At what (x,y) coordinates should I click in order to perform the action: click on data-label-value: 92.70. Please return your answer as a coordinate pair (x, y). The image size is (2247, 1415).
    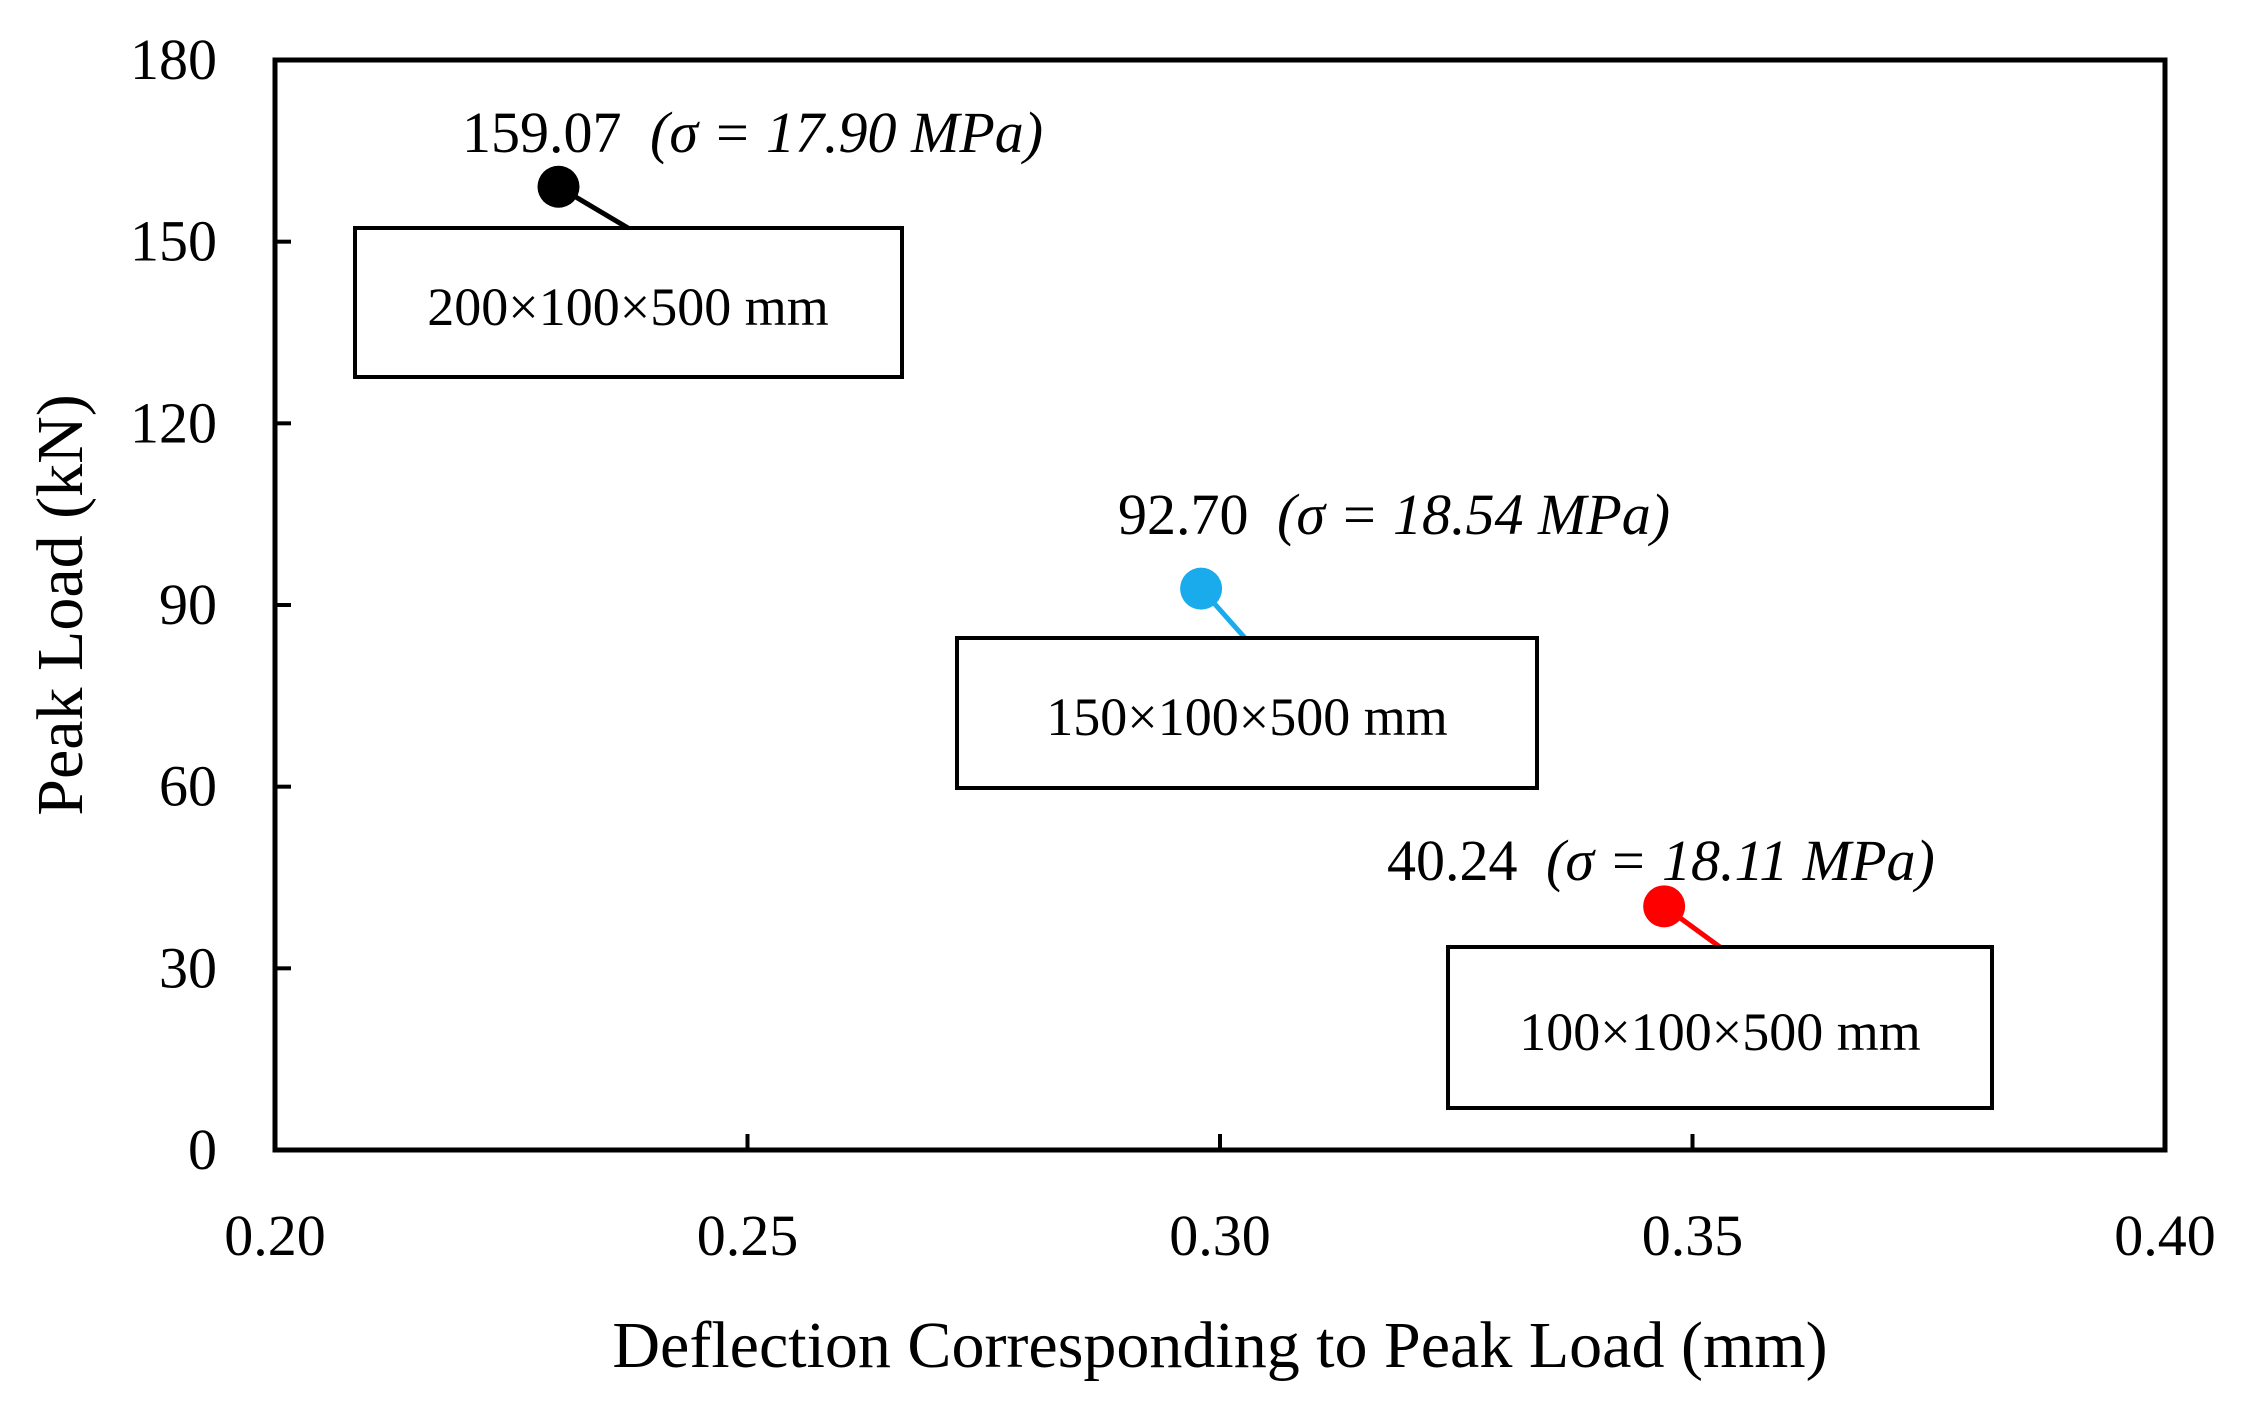
    Looking at the image, I should click on (1183, 514).